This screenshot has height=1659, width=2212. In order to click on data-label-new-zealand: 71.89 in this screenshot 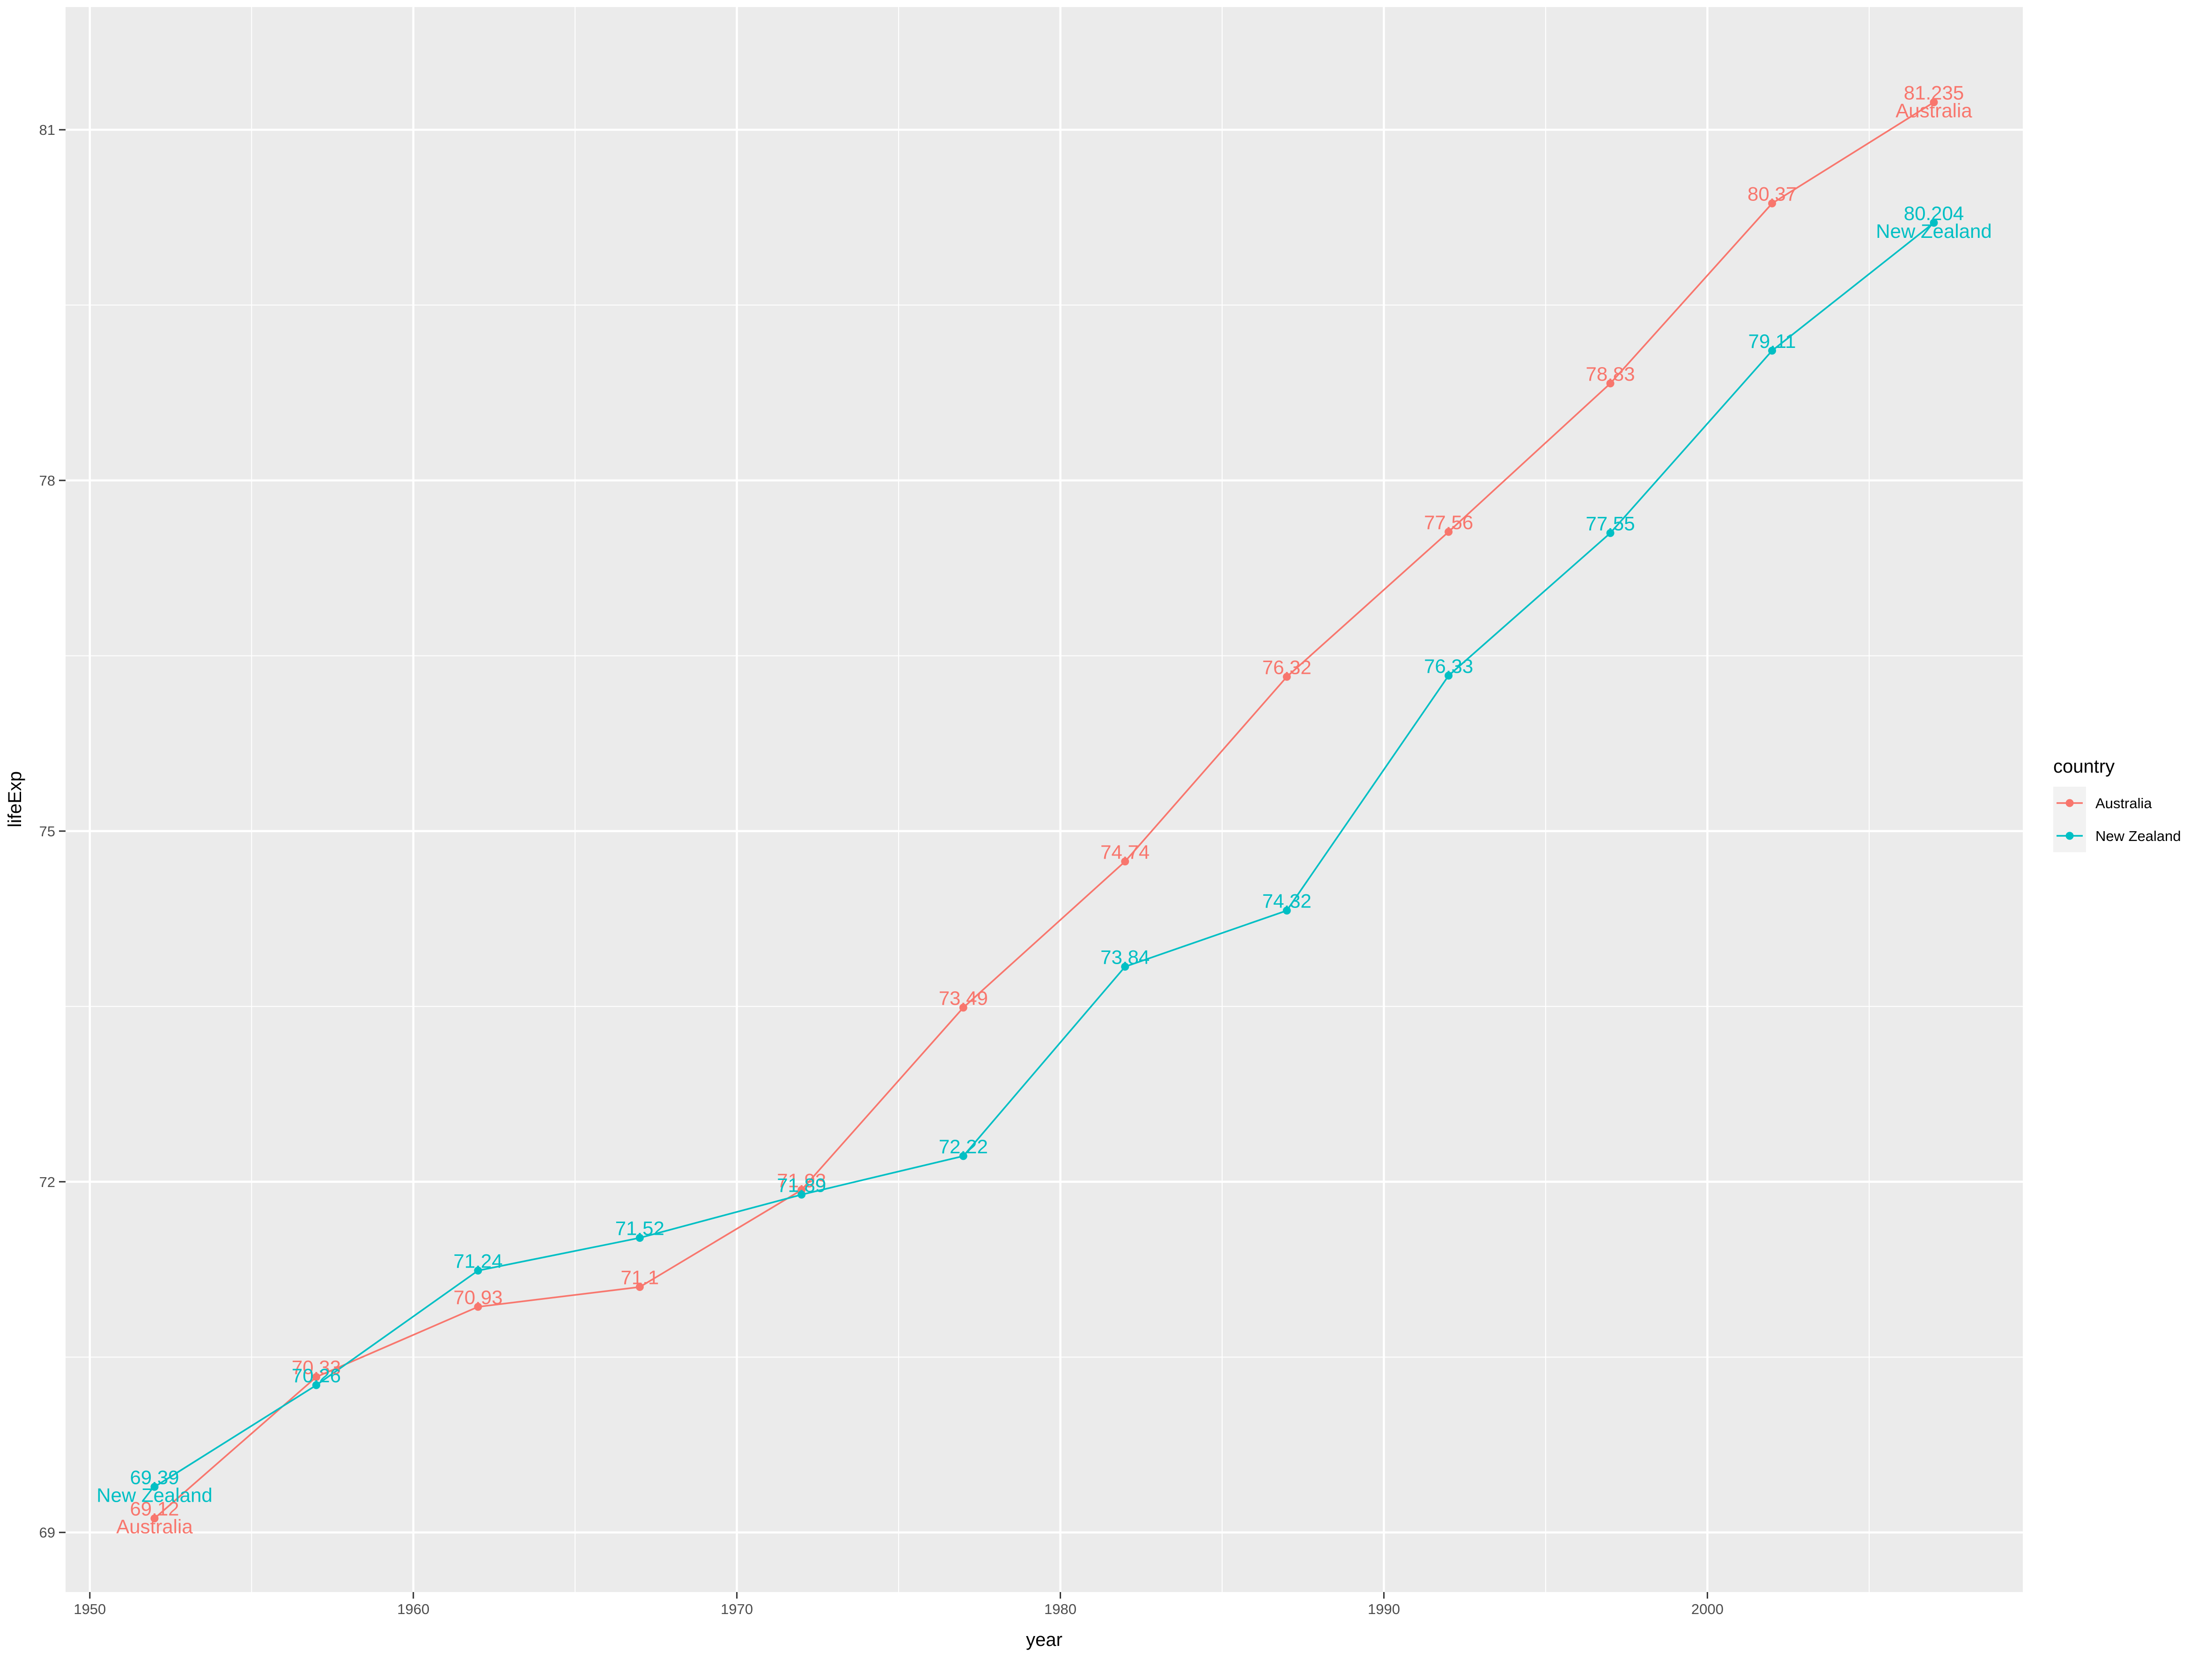, I will do `click(801, 1185)`.